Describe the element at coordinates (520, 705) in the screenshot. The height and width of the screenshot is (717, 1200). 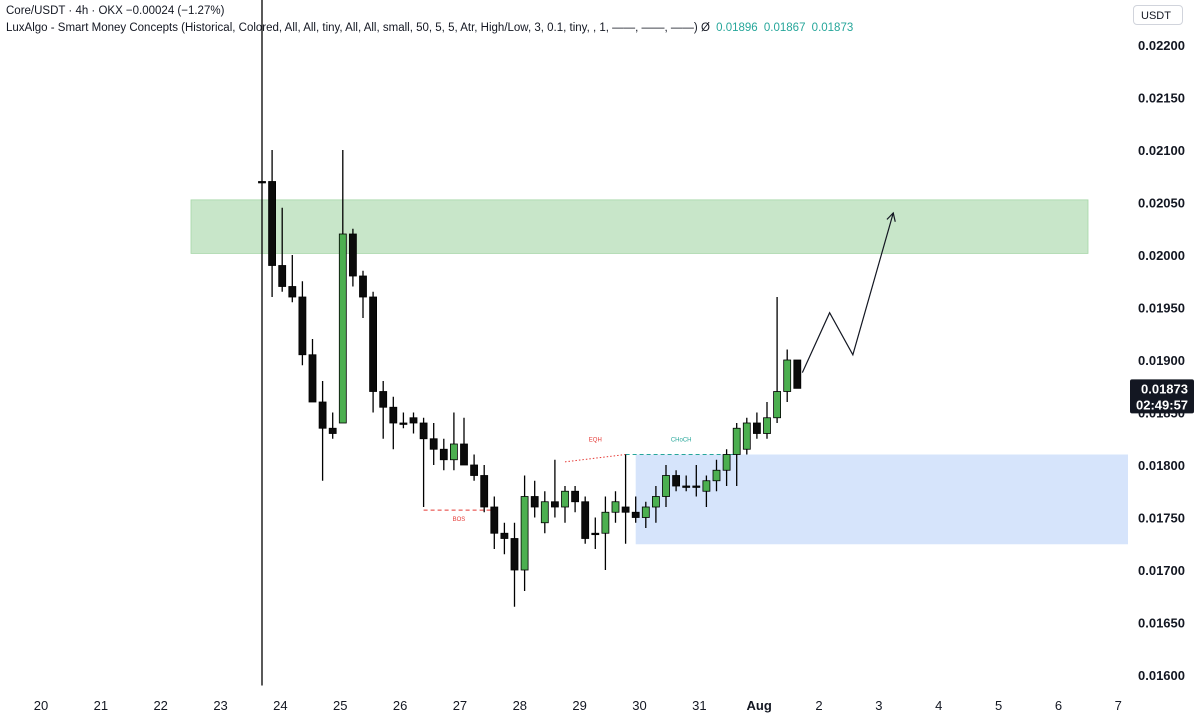
I see `time-tick-label: 28` at that location.